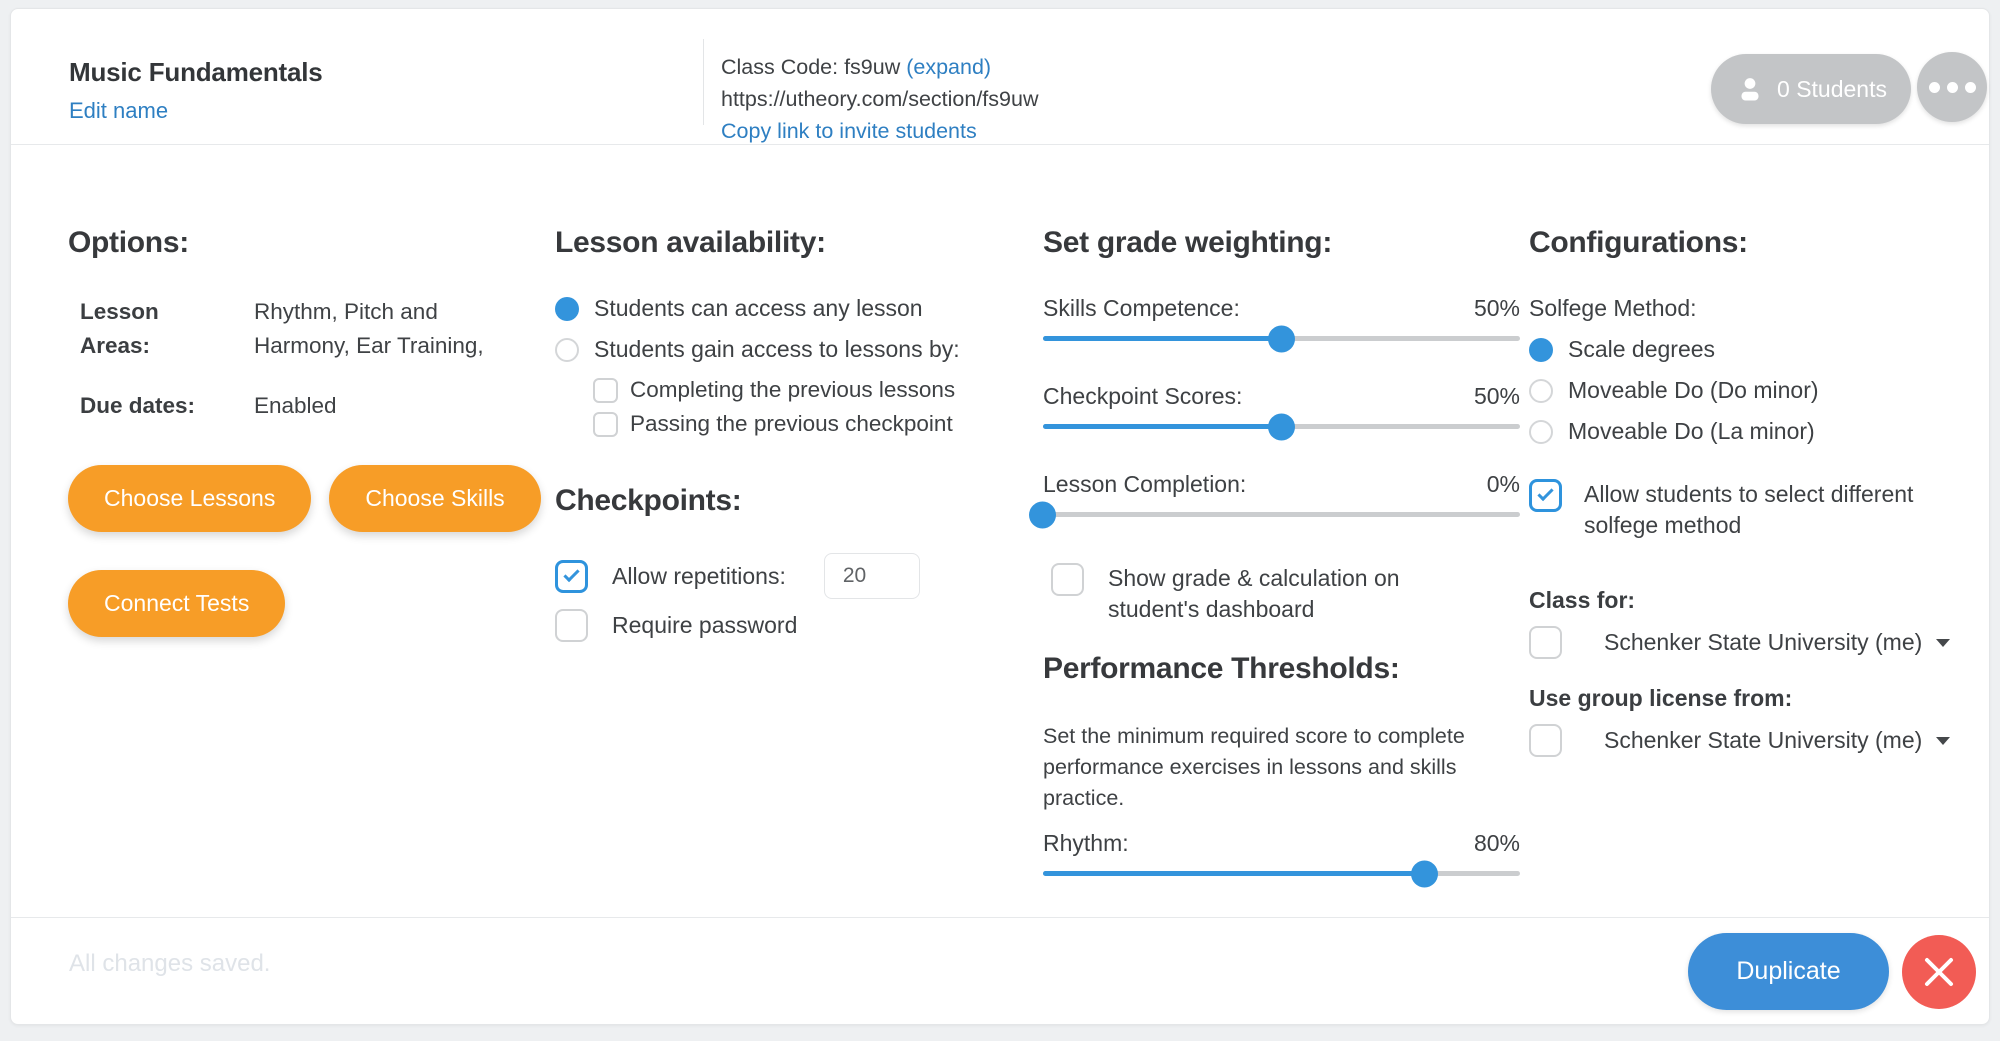 The image size is (2000, 1041). Describe the element at coordinates (605, 390) in the screenshot. I see `completing-lessons-checkbox` at that location.